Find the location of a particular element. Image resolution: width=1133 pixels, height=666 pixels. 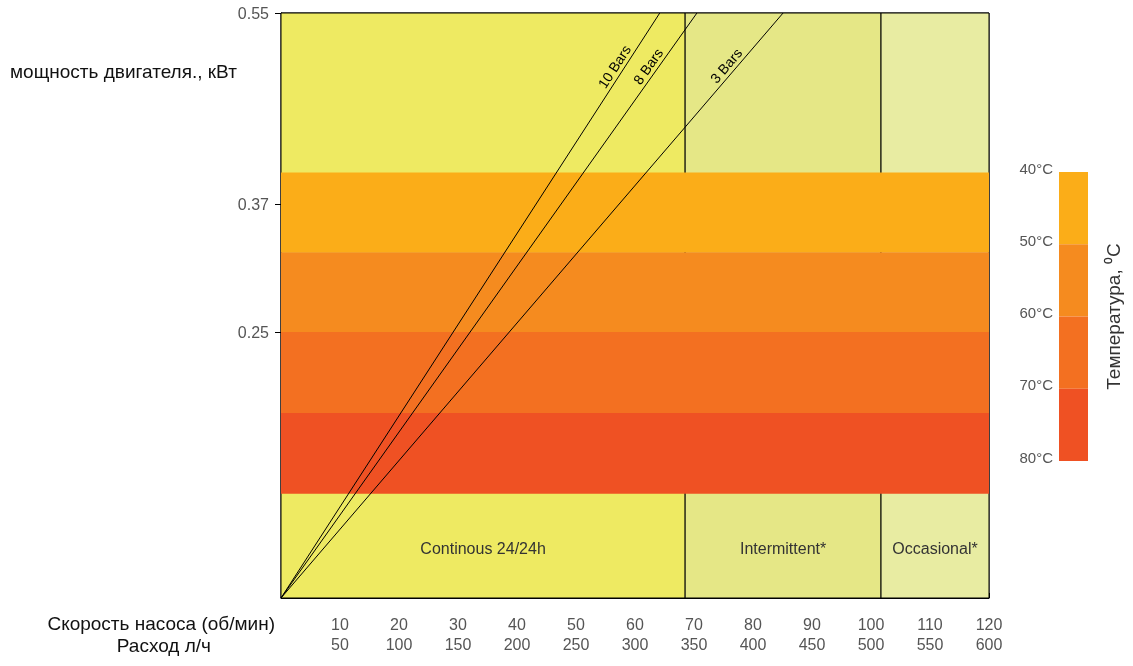

band-label: Intermittent* is located at coordinates (783, 548).